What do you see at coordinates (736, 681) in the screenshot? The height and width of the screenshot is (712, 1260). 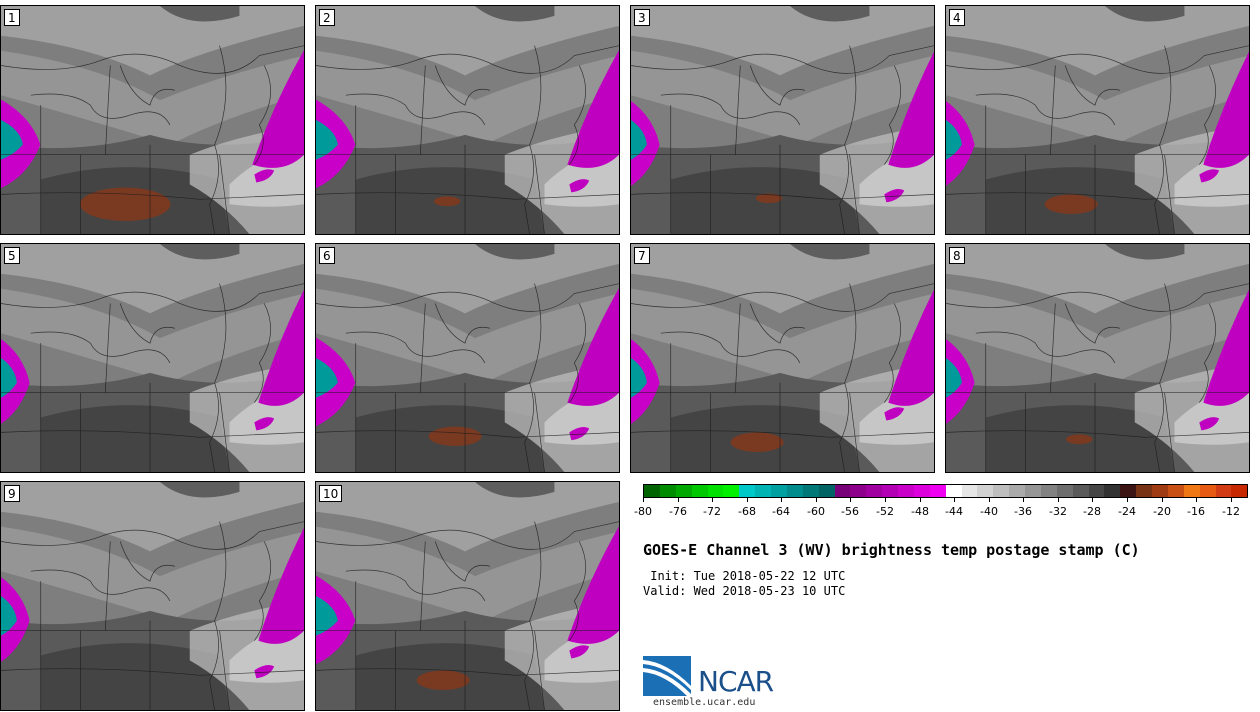 I see `ncar-logo-text: NCAR` at bounding box center [736, 681].